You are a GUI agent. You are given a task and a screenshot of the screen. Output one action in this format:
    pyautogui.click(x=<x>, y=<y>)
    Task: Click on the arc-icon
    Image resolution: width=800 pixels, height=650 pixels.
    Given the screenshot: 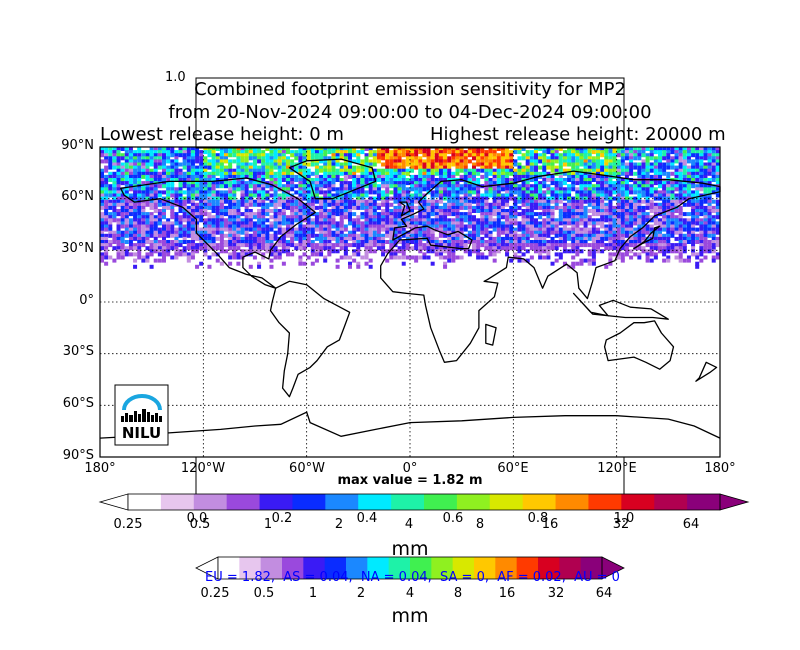 What is the action you would take?
    pyautogui.click(x=142, y=402)
    